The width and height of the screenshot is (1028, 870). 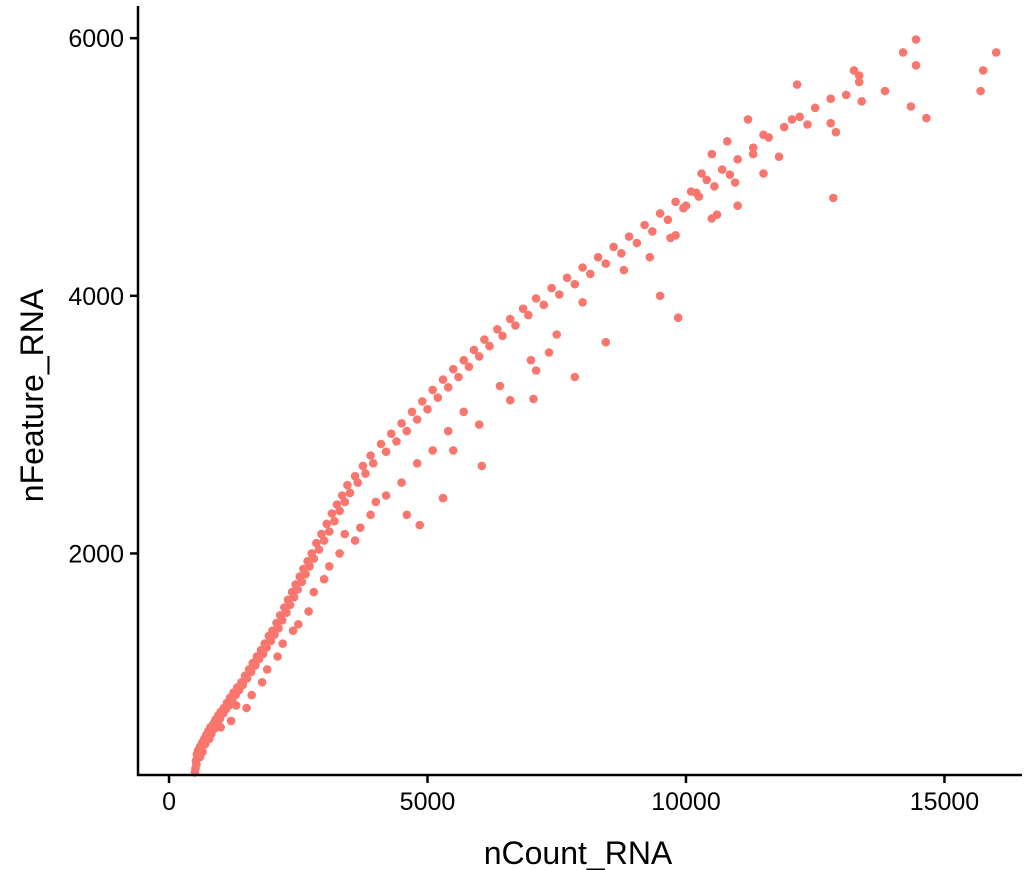 I want to click on y-axis-title: nFeature_RNA, so click(x=32, y=395).